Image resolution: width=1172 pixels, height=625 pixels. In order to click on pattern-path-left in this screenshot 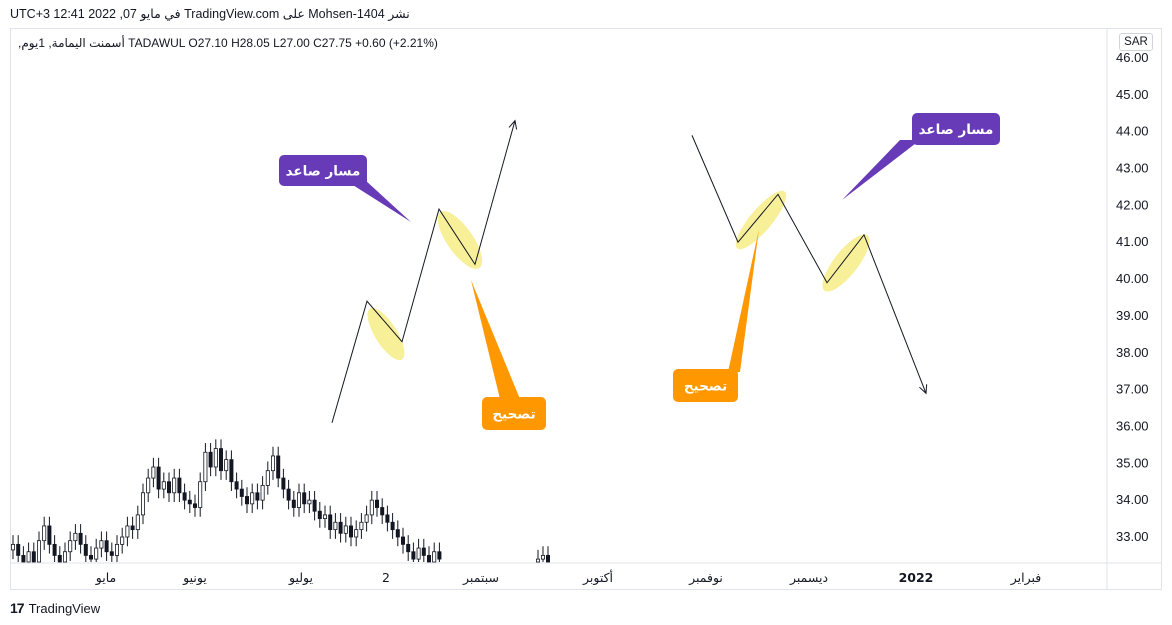, I will do `click(423, 271)`.